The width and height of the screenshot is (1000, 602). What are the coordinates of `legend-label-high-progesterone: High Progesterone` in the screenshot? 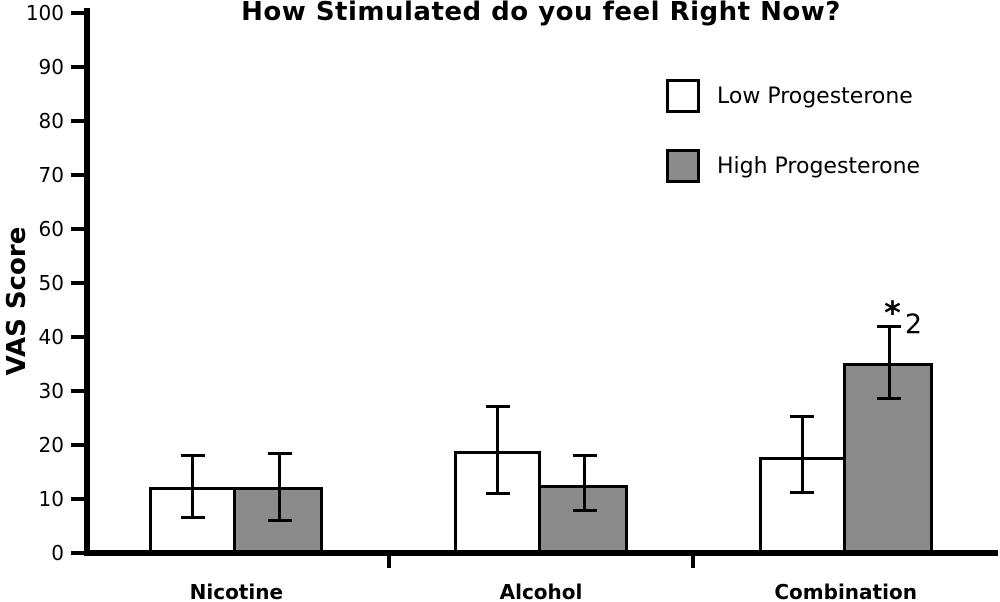 It's located at (819, 166).